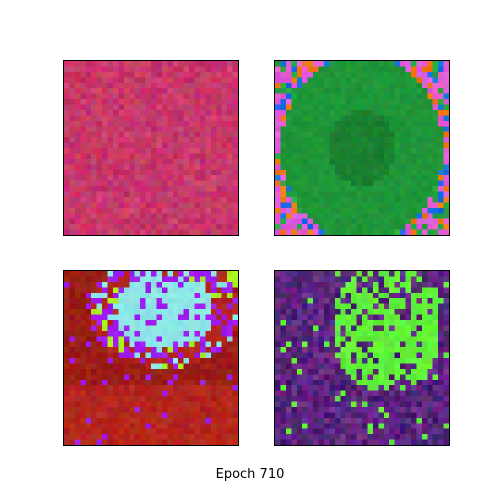 The image size is (500, 500). Describe the element at coordinates (250, 474) in the screenshot. I see `epoch-caption: Epoch 710` at that location.